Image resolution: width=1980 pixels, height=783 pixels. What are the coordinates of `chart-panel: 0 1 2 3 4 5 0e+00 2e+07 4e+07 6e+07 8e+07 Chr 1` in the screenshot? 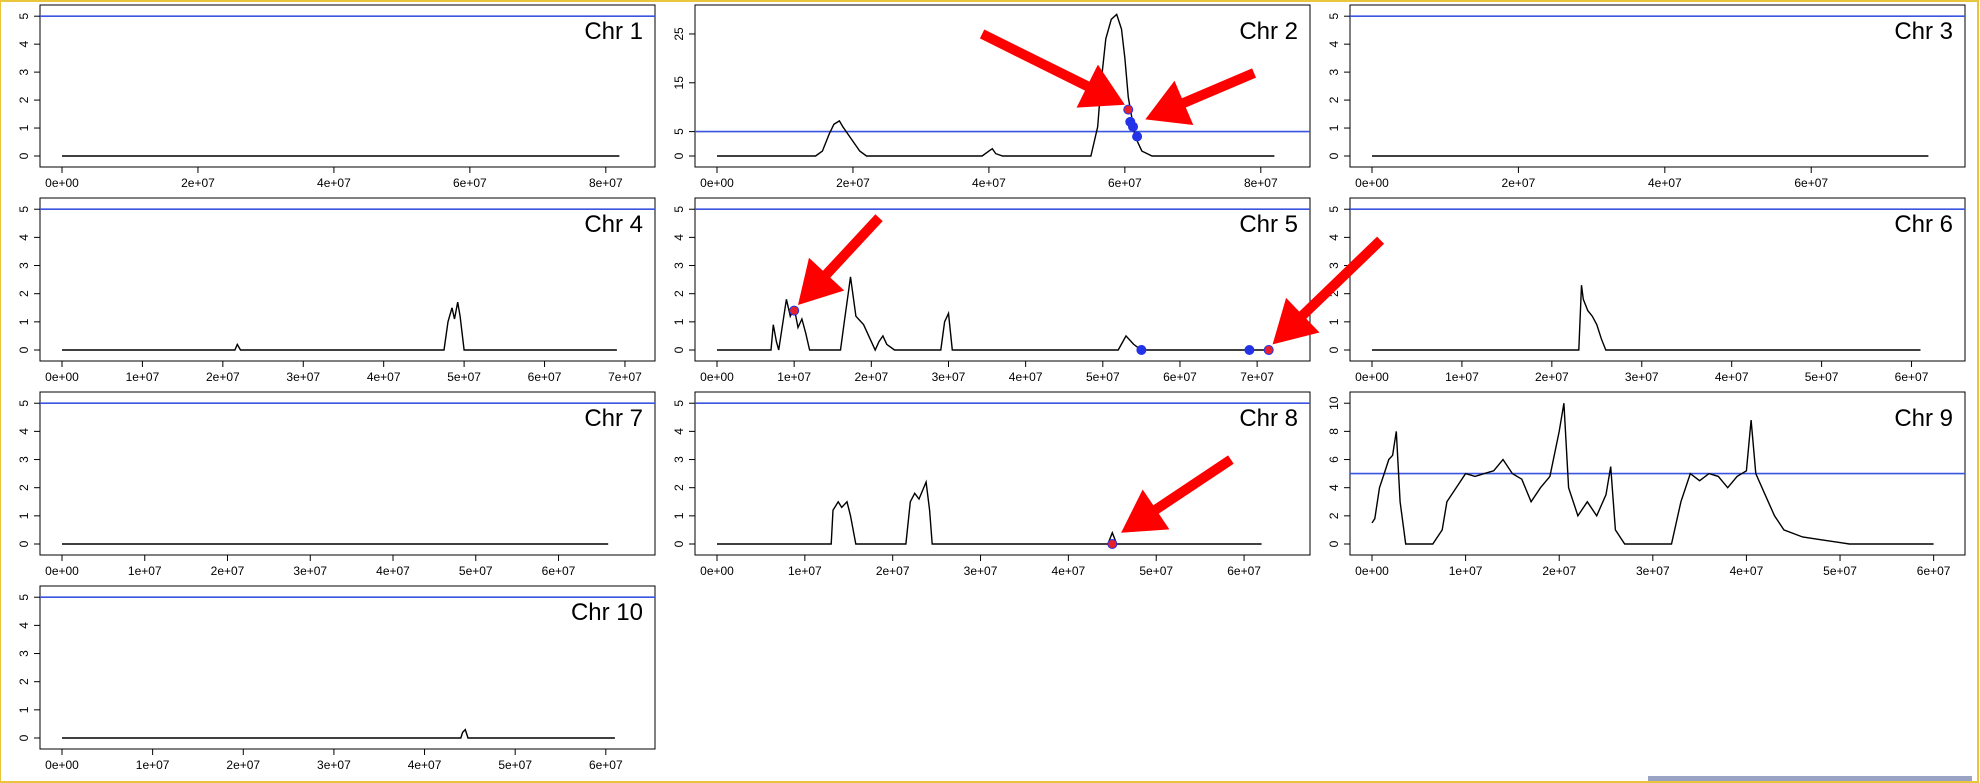 It's located at (336, 97).